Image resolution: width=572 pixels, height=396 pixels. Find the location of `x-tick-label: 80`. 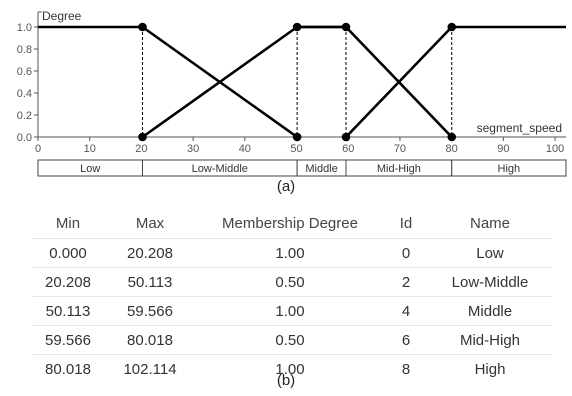

x-tick-label: 80 is located at coordinates (452, 149).